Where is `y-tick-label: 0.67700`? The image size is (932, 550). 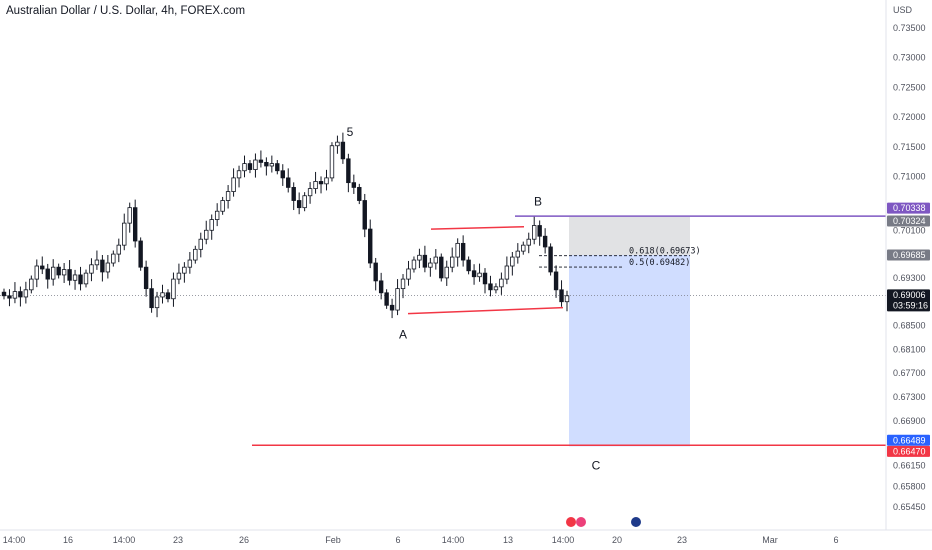 y-tick-label: 0.67700 is located at coordinates (909, 373).